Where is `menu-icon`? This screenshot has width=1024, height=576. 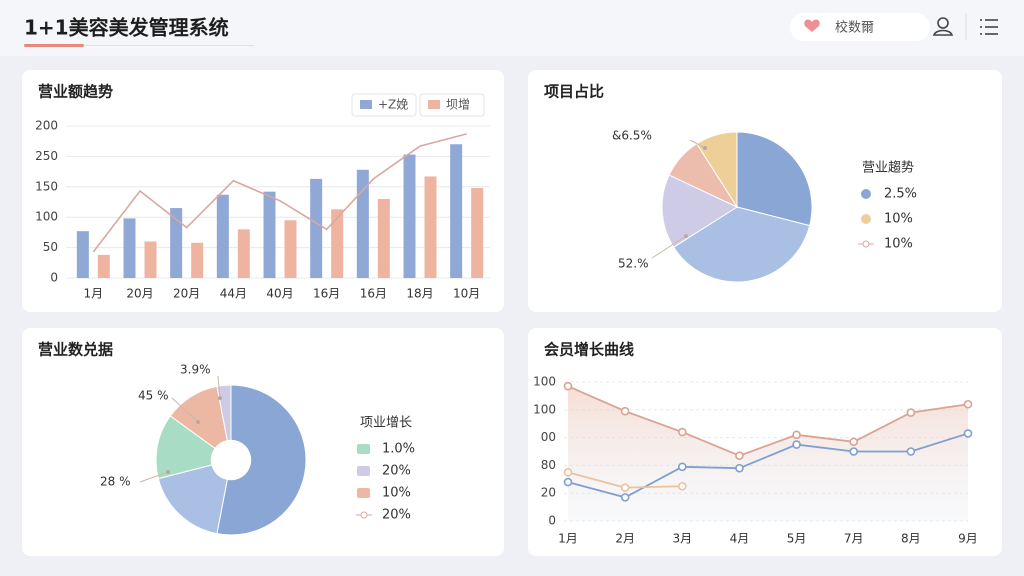
menu-icon is located at coordinates (989, 27).